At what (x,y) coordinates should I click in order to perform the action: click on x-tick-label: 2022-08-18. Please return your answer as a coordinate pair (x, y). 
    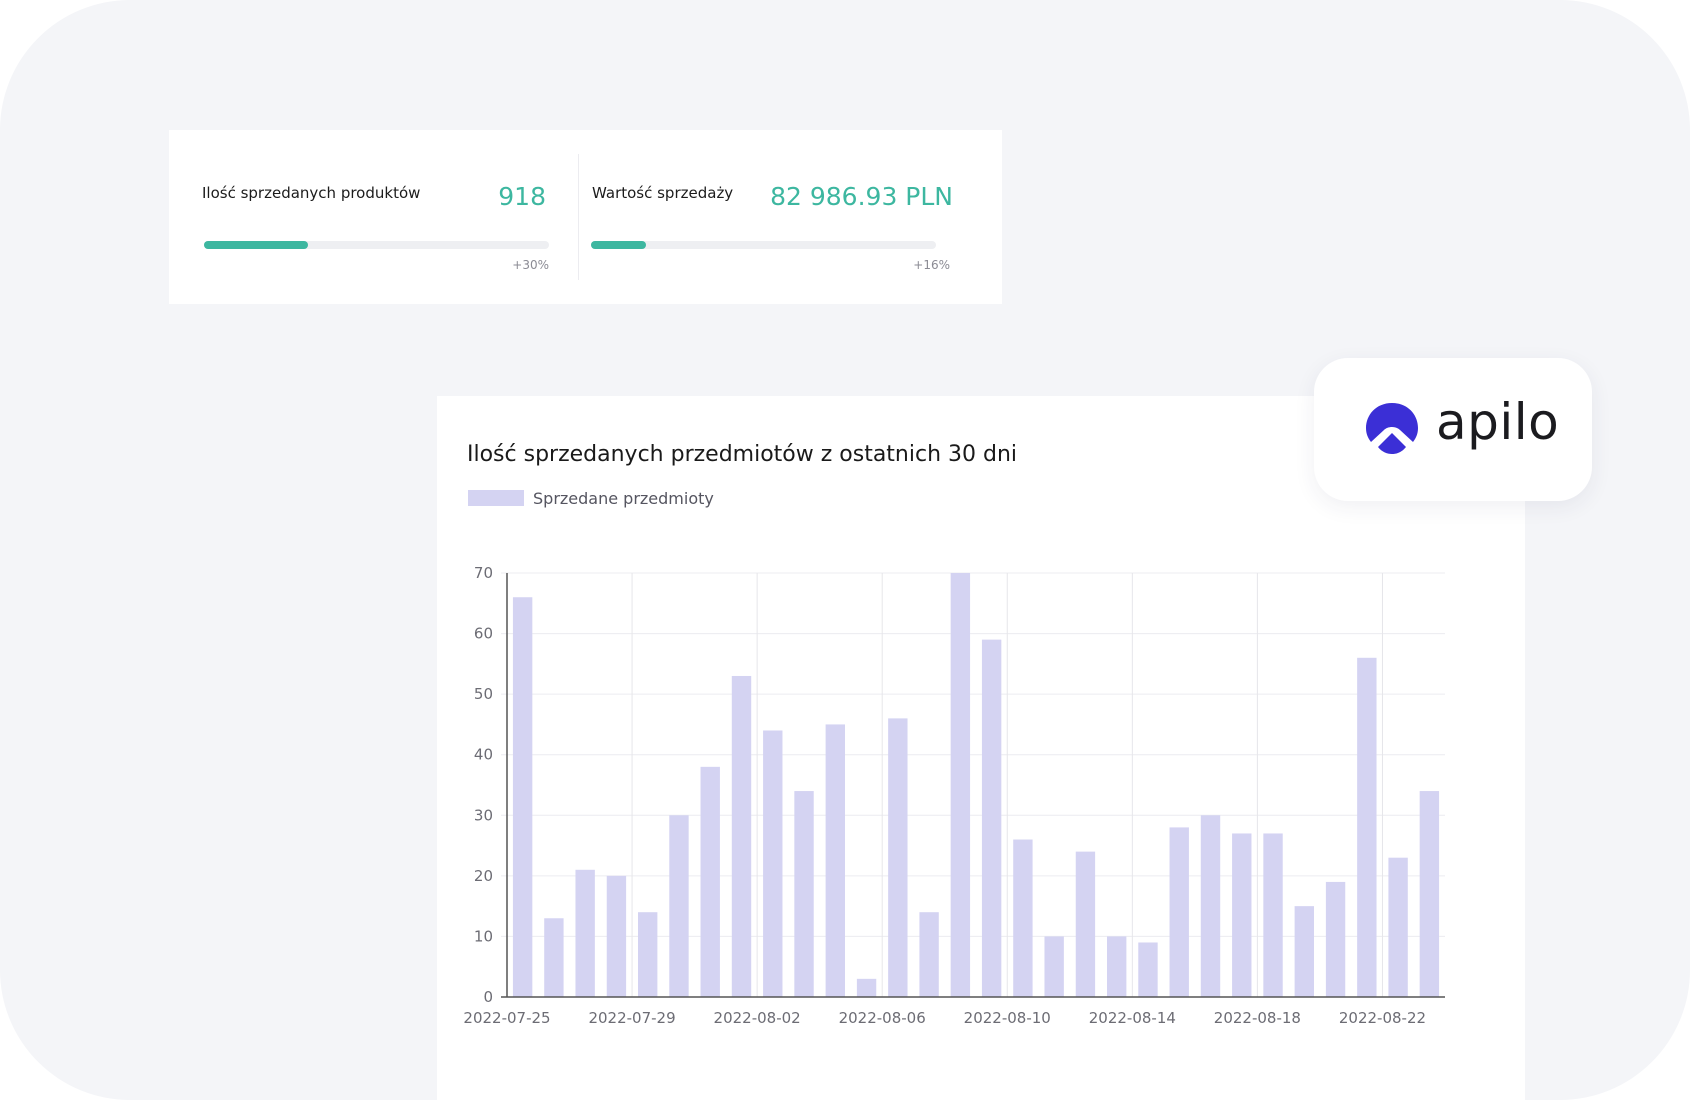
    Looking at the image, I should click on (1257, 1018).